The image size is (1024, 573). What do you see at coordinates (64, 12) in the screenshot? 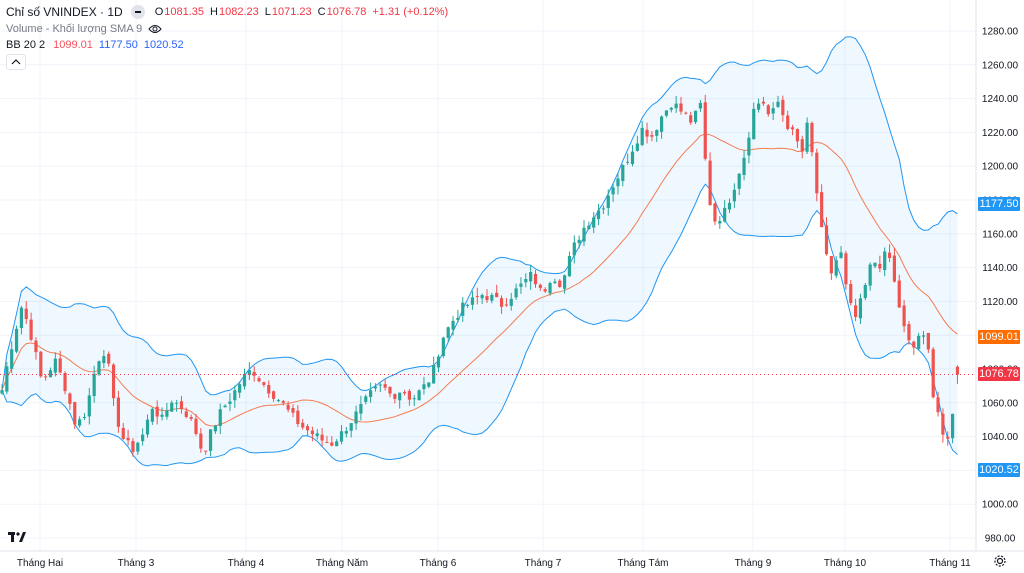
I see `symbol-title: Chỉ số VNINDEX · 1D` at bounding box center [64, 12].